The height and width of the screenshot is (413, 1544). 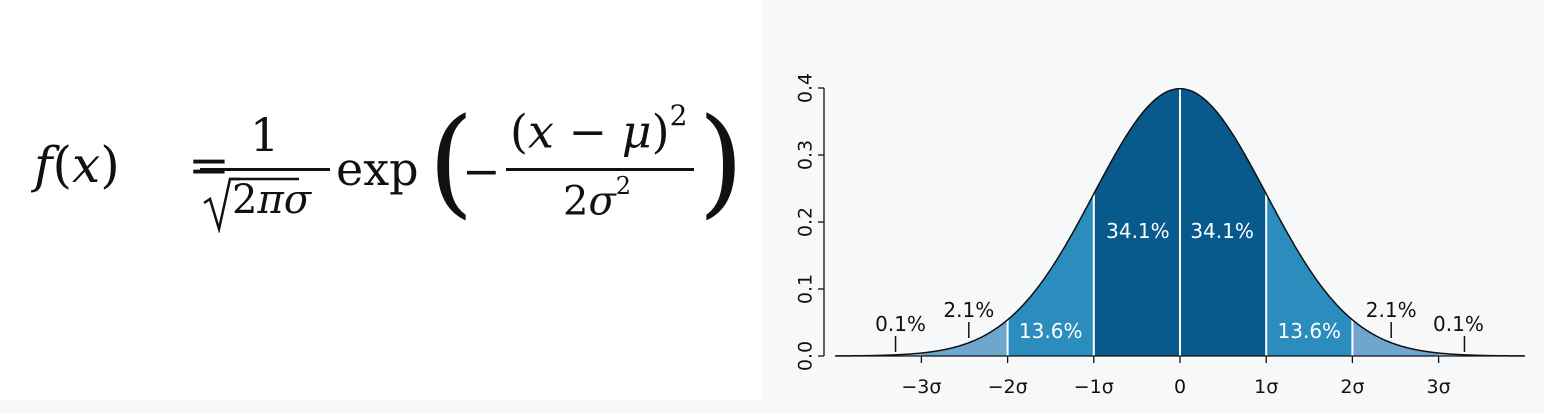 I want to click on big-paren-open: (, so click(x=451, y=161).